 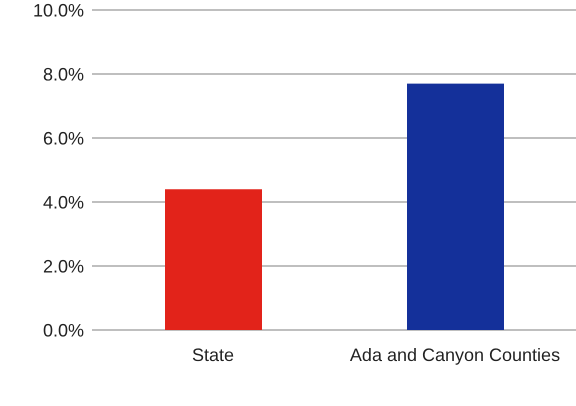 What do you see at coordinates (63, 138) in the screenshot?
I see `y-tick-label: 6.0%` at bounding box center [63, 138].